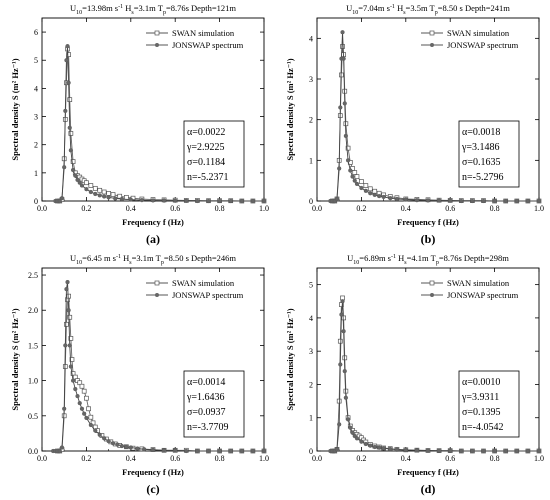 The image size is (550, 500). Describe the element at coordinates (214, 154) in the screenshot. I see `parameter-box` at that location.